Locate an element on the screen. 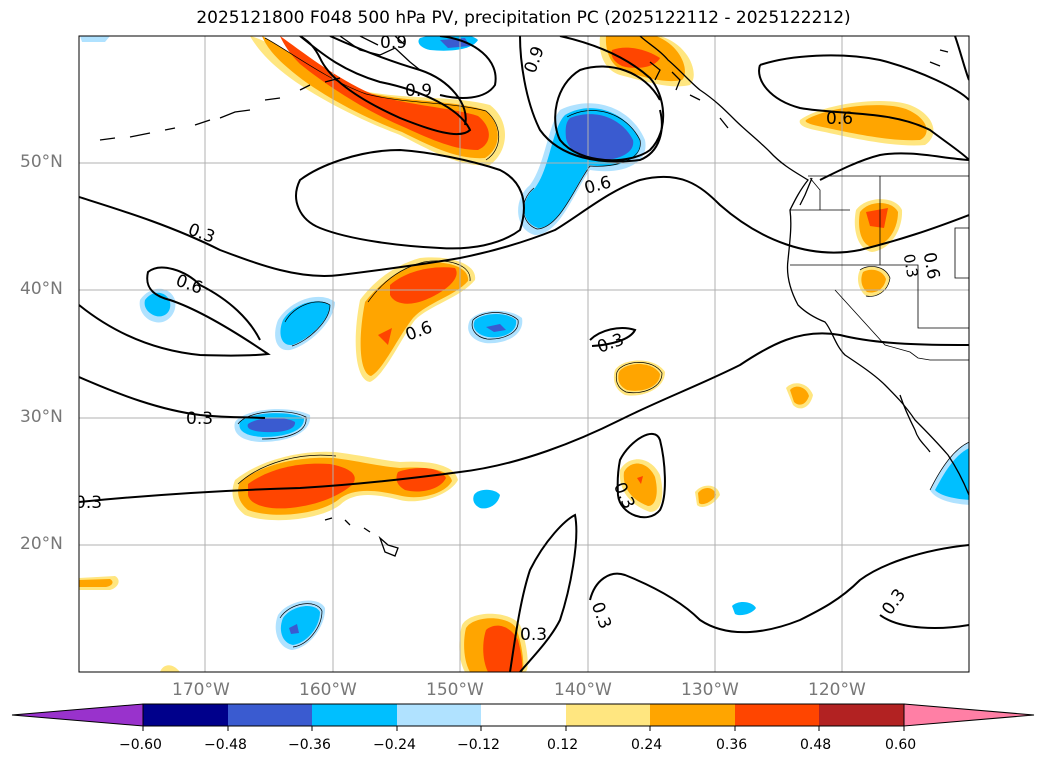  lon-label: 120°W is located at coordinates (837, 690).